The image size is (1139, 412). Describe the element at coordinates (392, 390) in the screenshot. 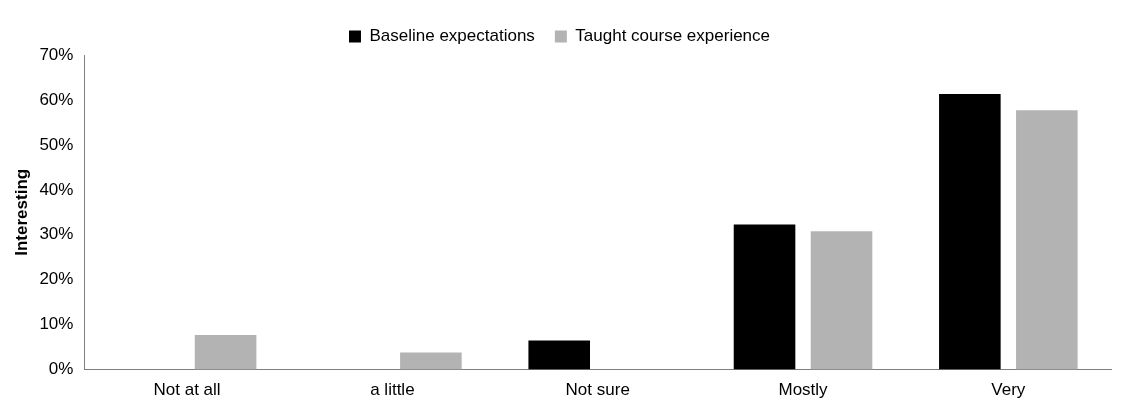

I see `x-tick-label: a little` at that location.